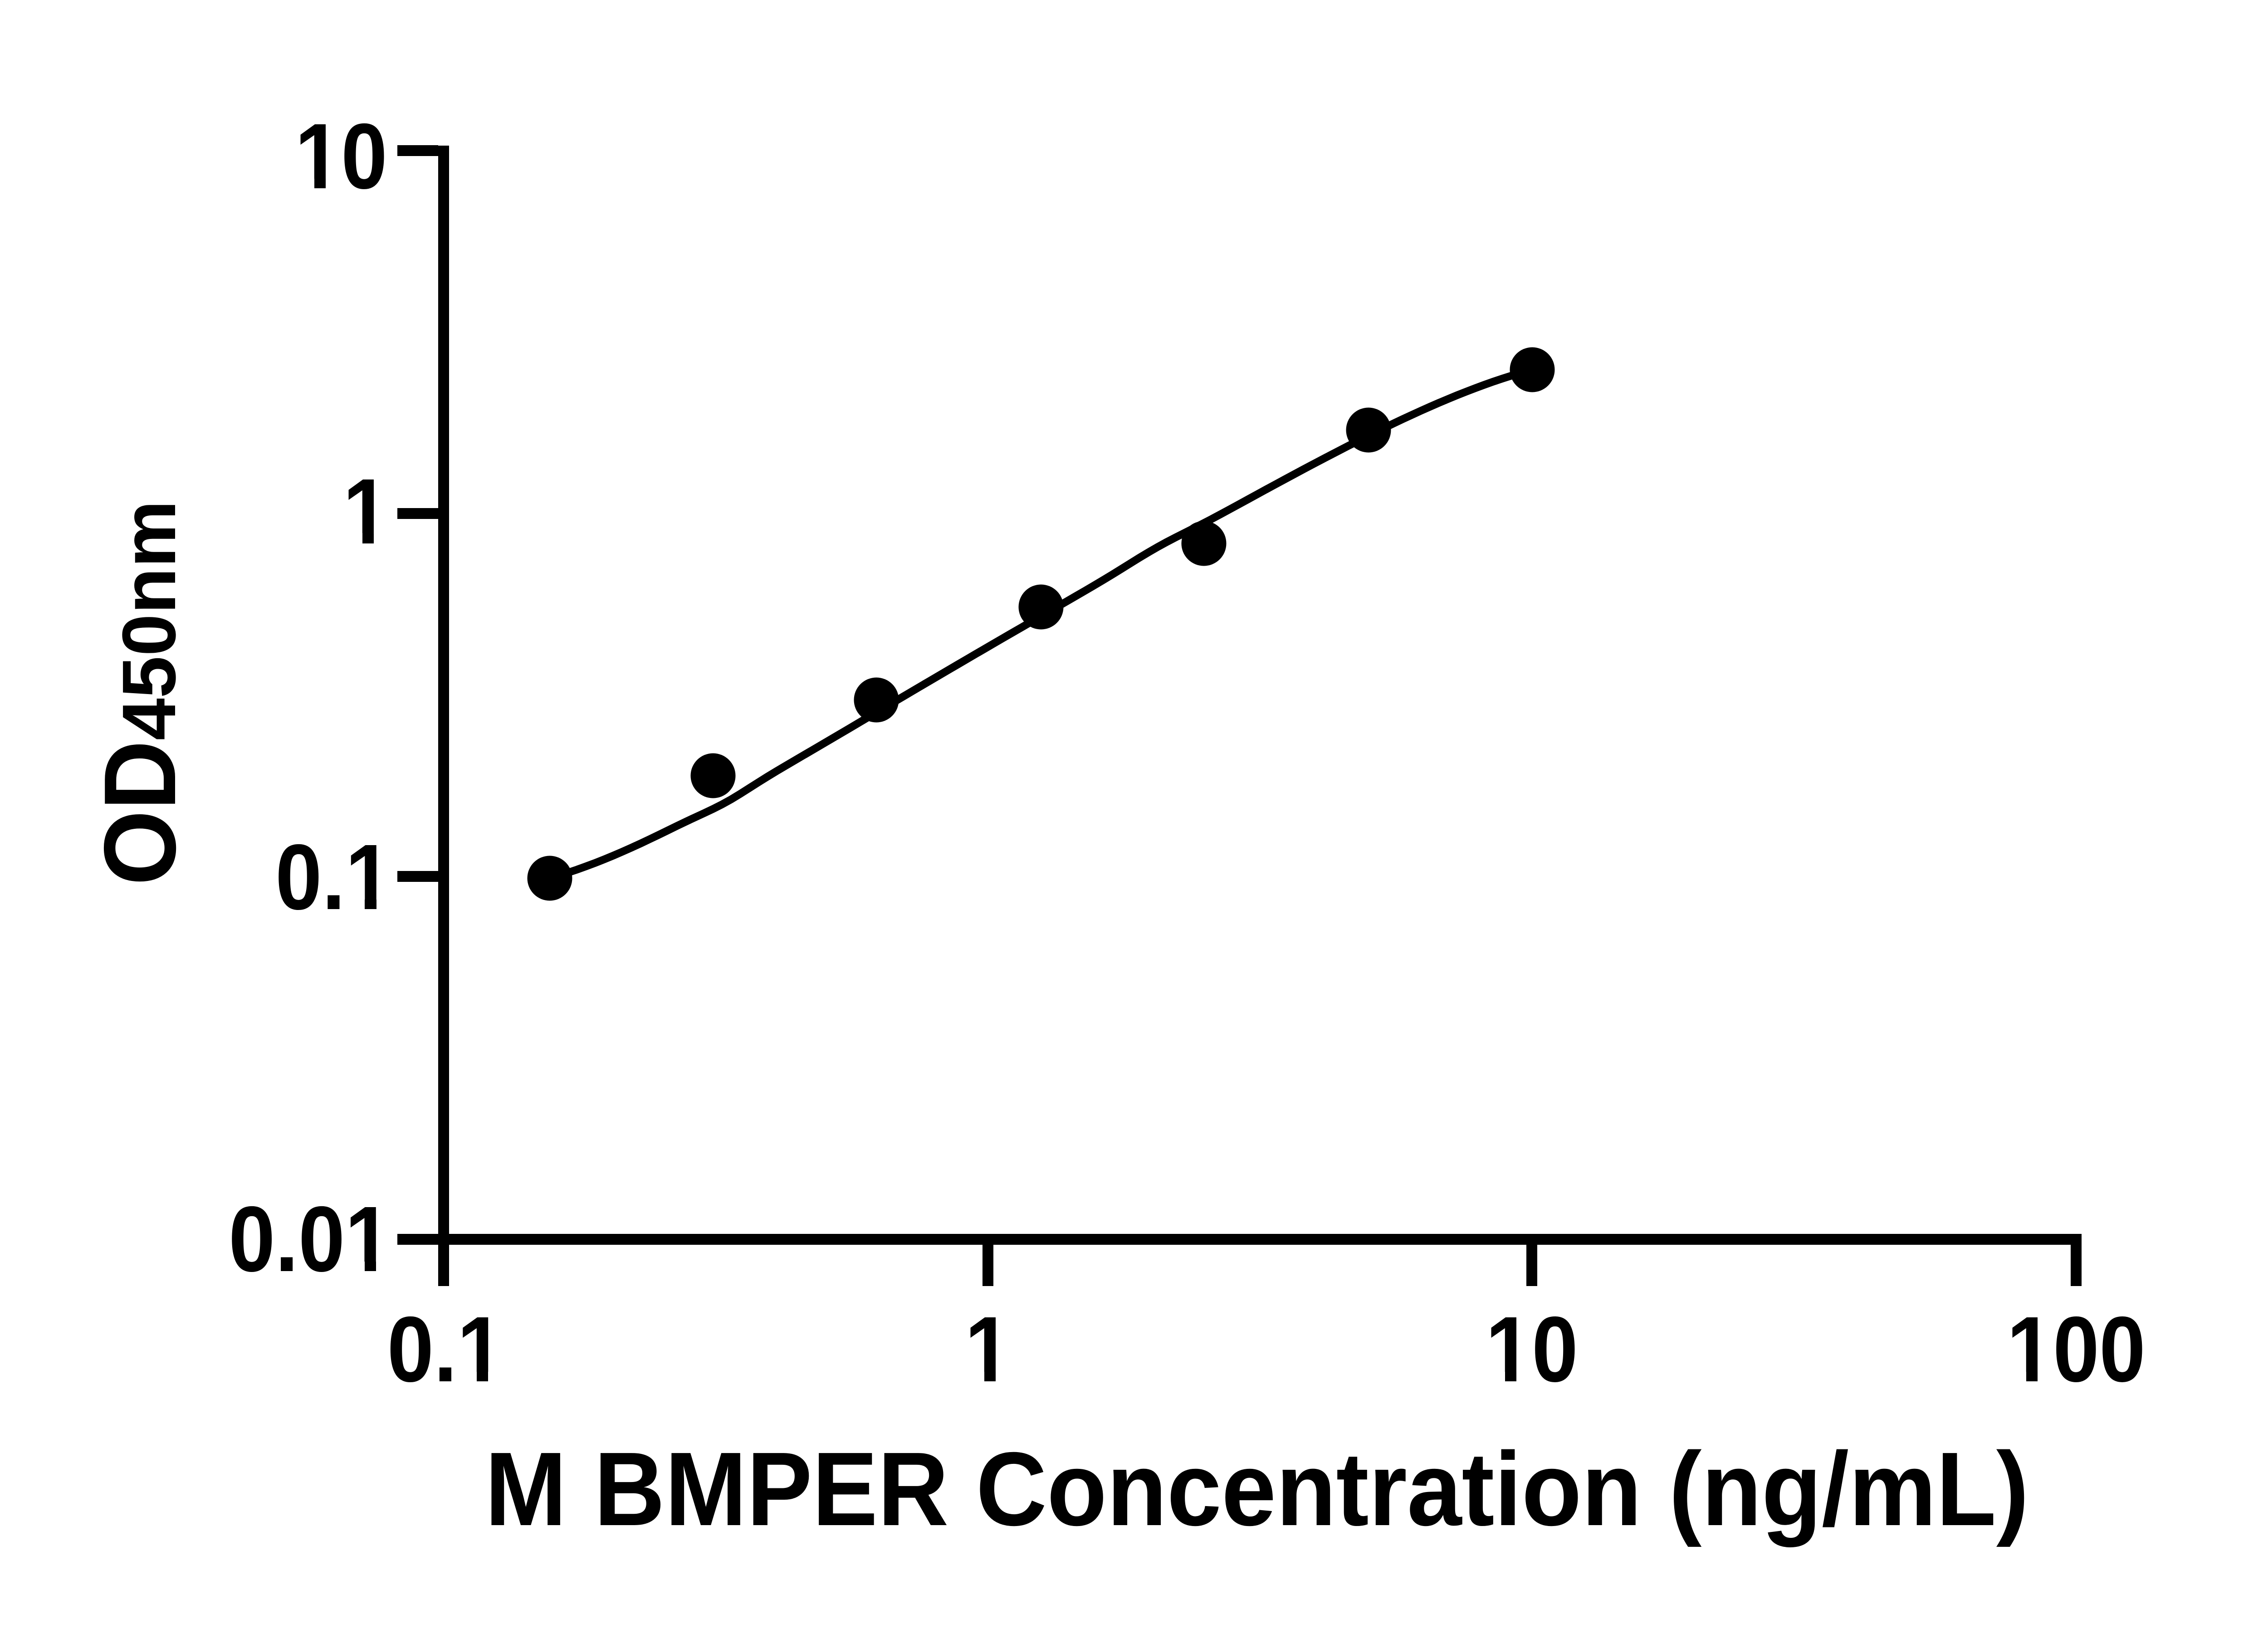 This screenshot has width=2268, height=1629. Describe the element at coordinates (2076, 1349) in the screenshot. I see `svg-text: 100` at that location.